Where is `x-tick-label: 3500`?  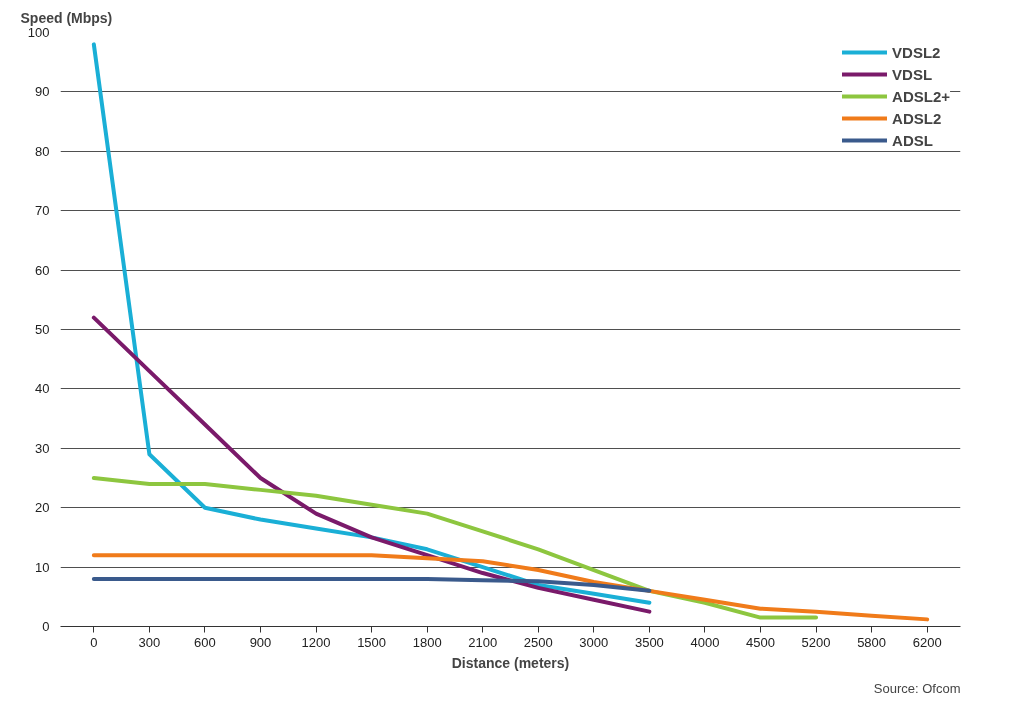 x-tick-label: 3500 is located at coordinates (649, 642).